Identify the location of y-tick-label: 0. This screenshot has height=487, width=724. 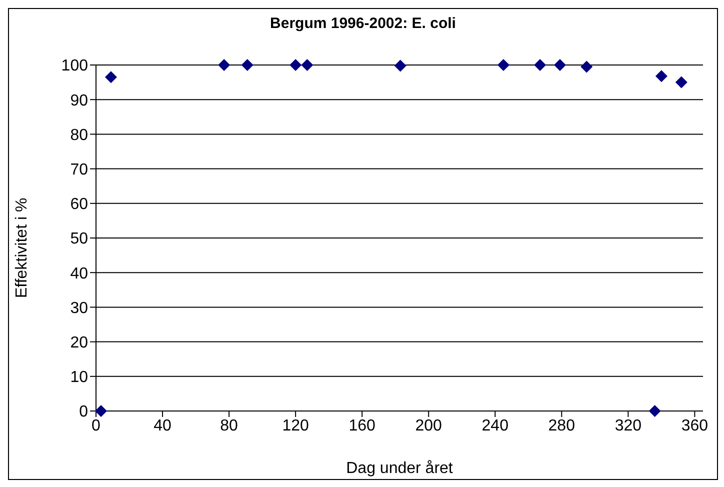
(83, 412).